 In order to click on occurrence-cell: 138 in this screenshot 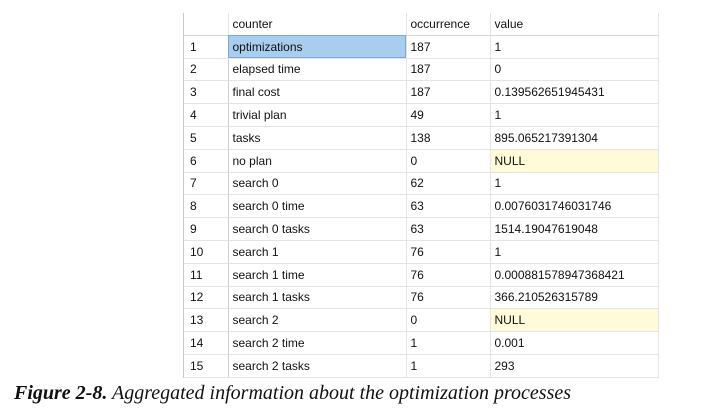, I will do `click(448, 138)`.